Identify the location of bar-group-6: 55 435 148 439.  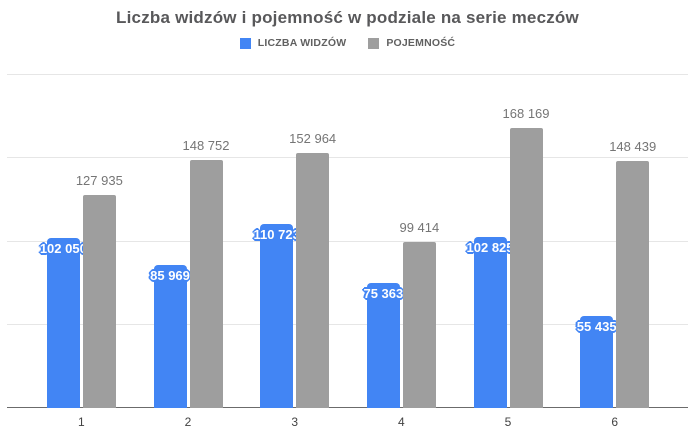
(614, 241).